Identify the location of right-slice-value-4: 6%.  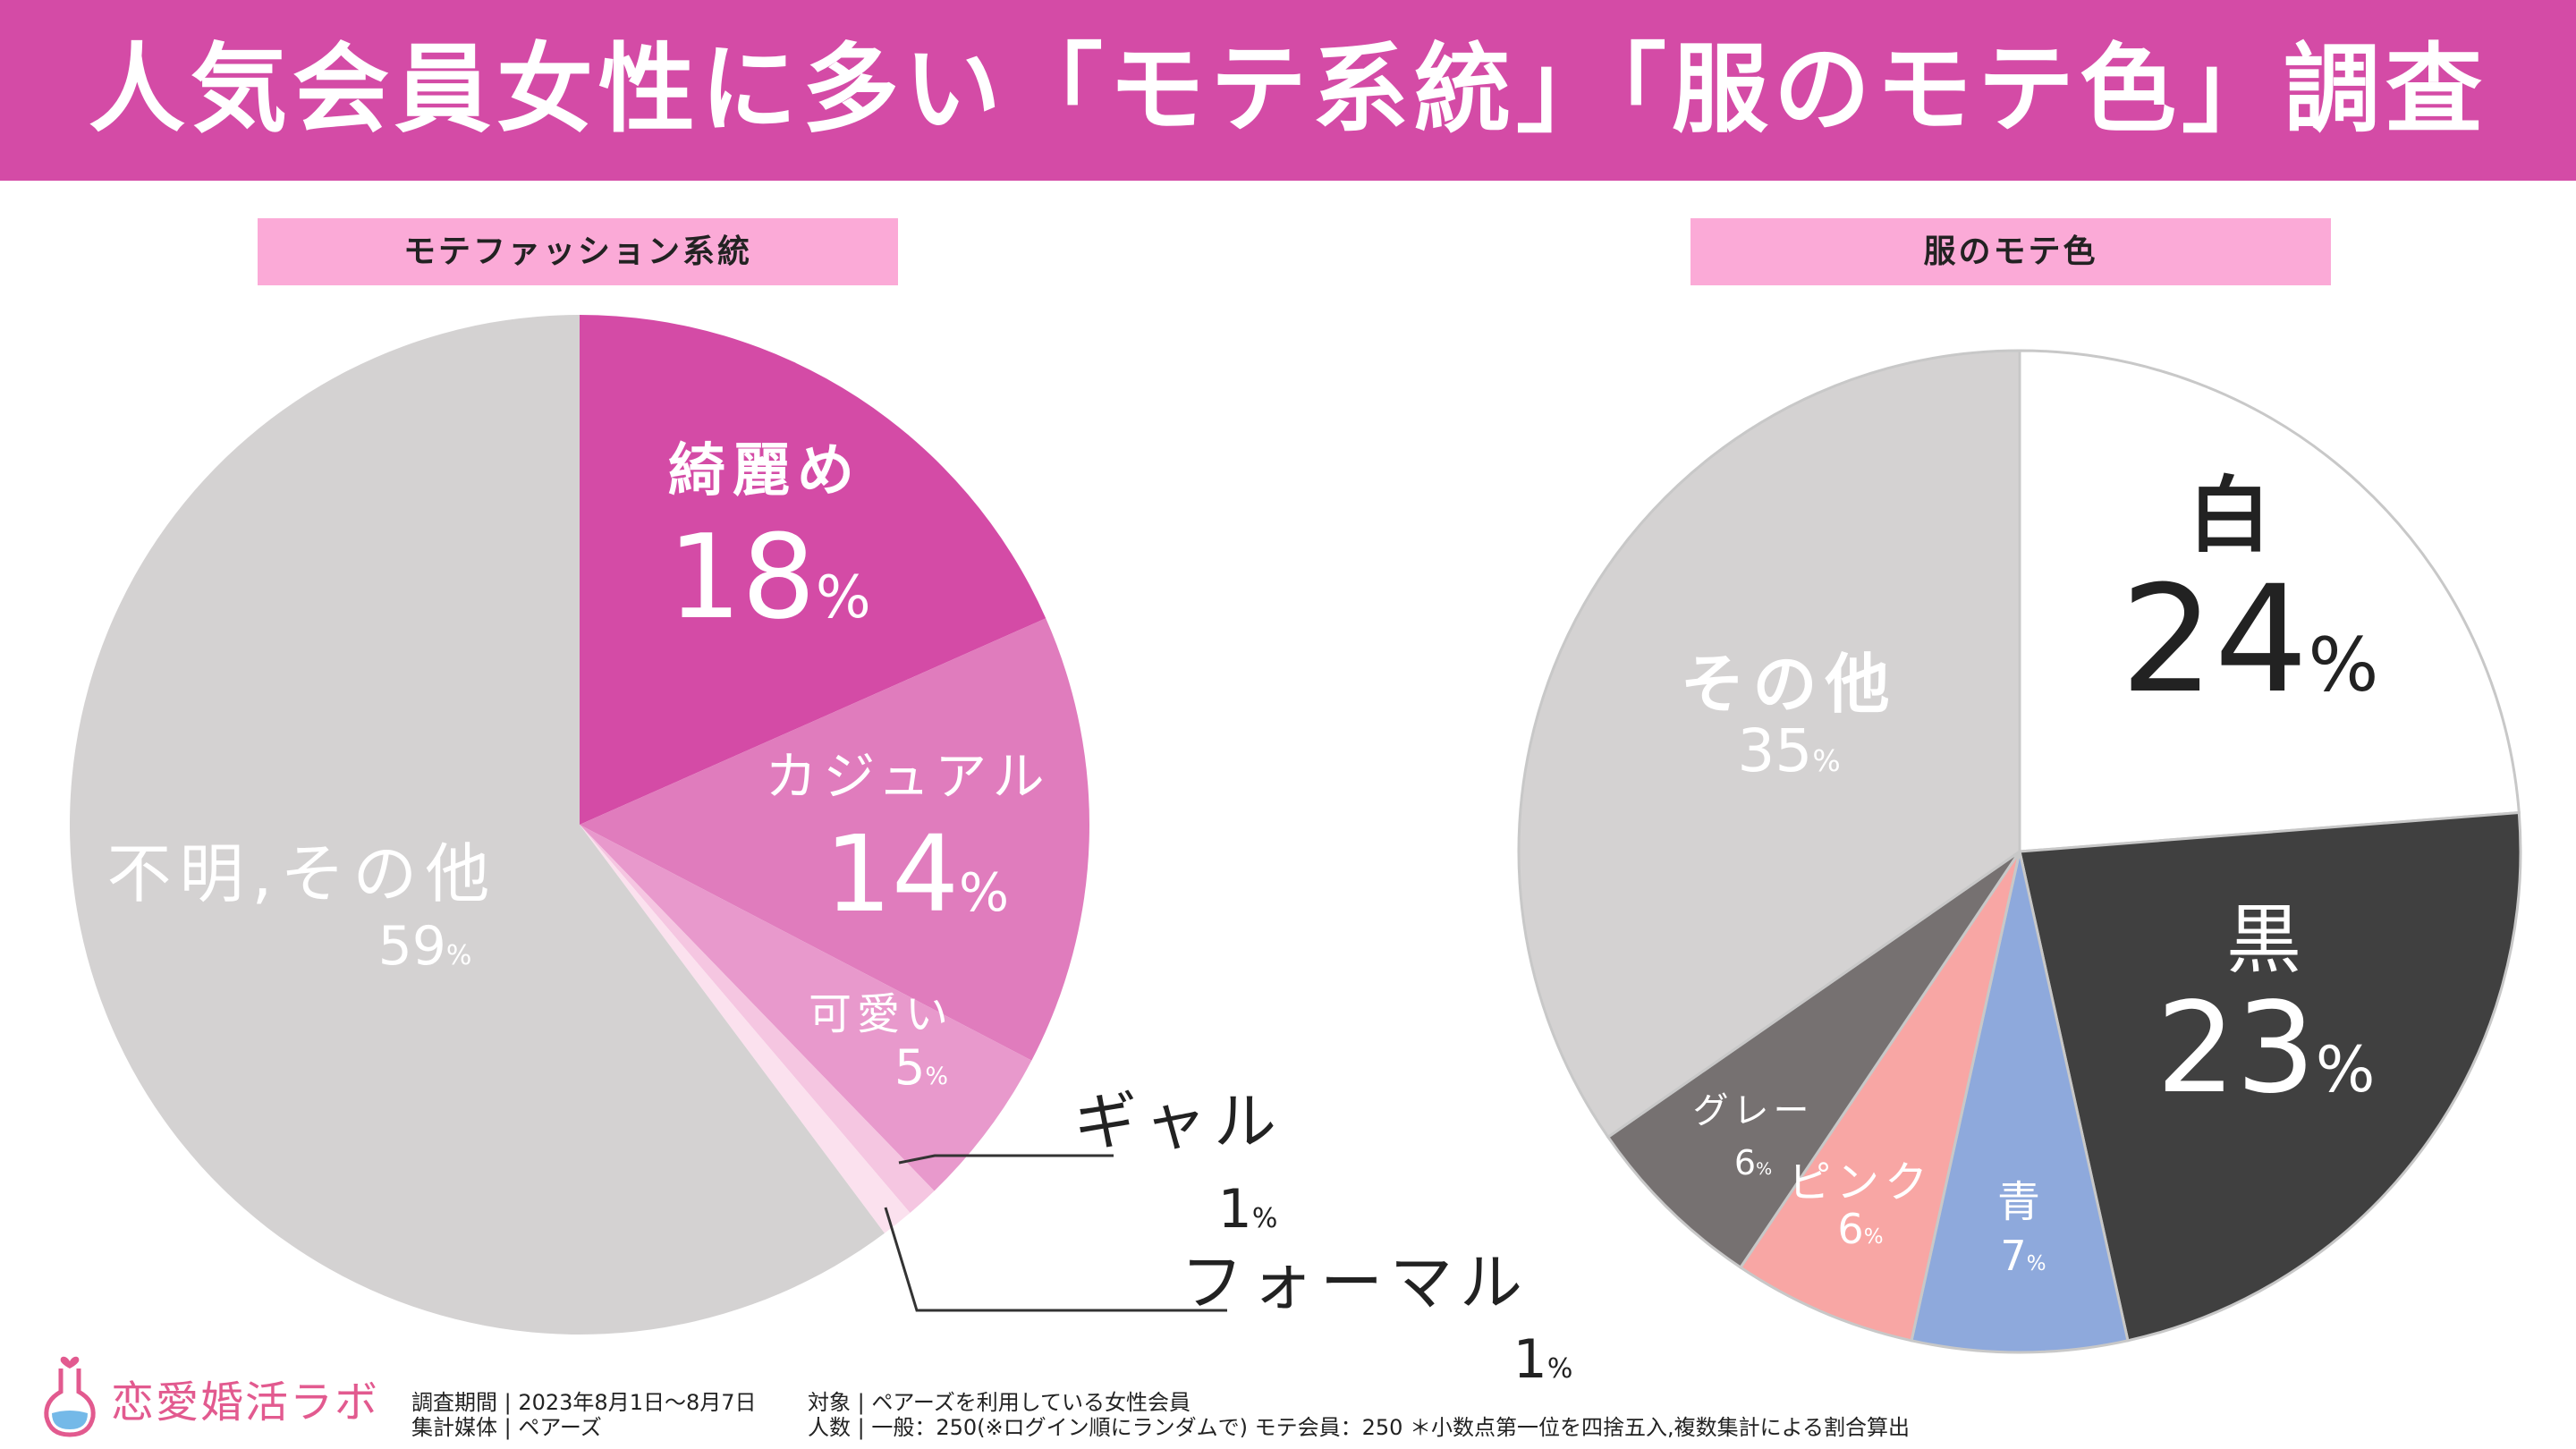
(1860, 1229).